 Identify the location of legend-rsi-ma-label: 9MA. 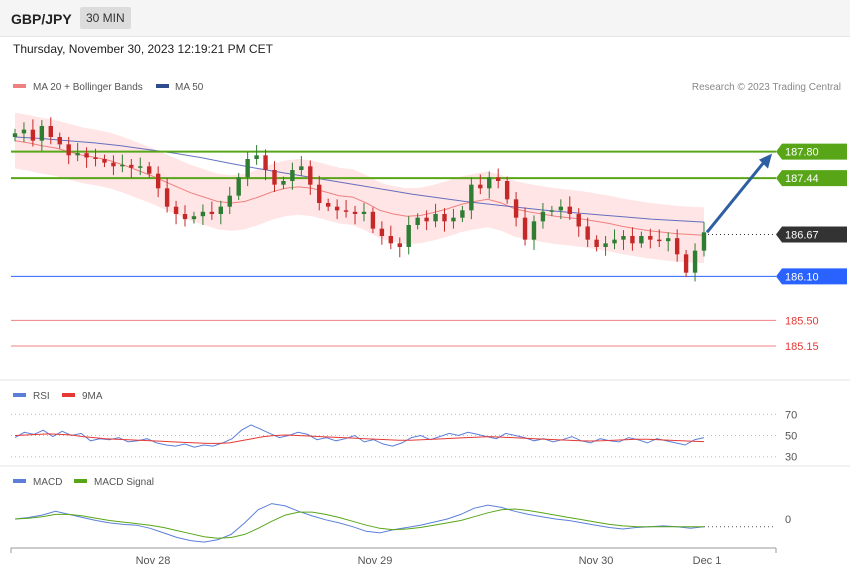
(92, 396).